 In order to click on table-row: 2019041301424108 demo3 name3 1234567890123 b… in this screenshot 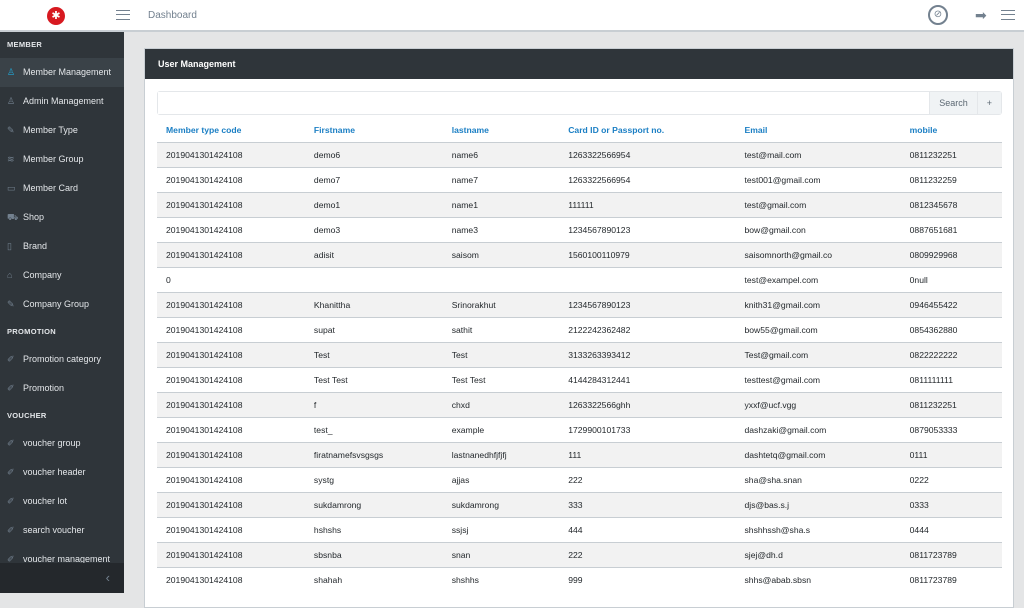, I will do `click(579, 229)`.